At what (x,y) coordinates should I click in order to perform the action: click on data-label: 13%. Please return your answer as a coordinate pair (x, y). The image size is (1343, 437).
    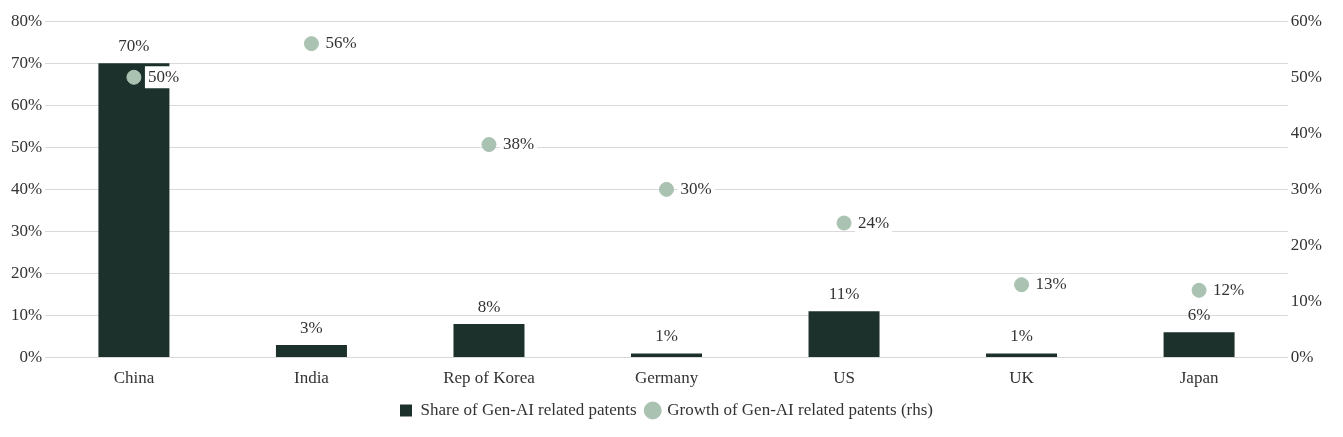
    Looking at the image, I should click on (1051, 284).